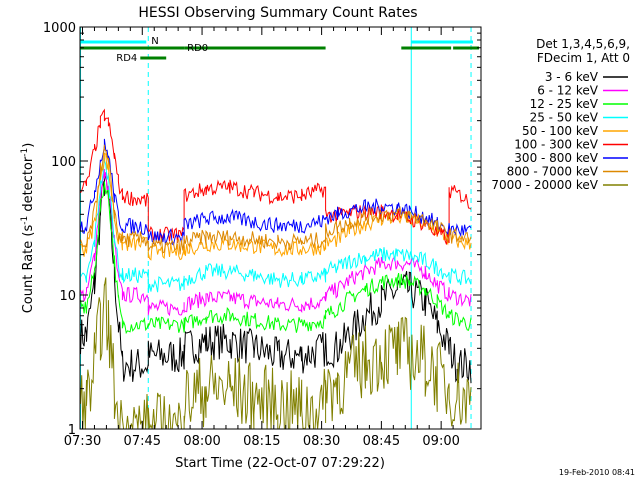 The height and width of the screenshot is (480, 640). I want to click on x-tick-label: 08:30, so click(321, 441).